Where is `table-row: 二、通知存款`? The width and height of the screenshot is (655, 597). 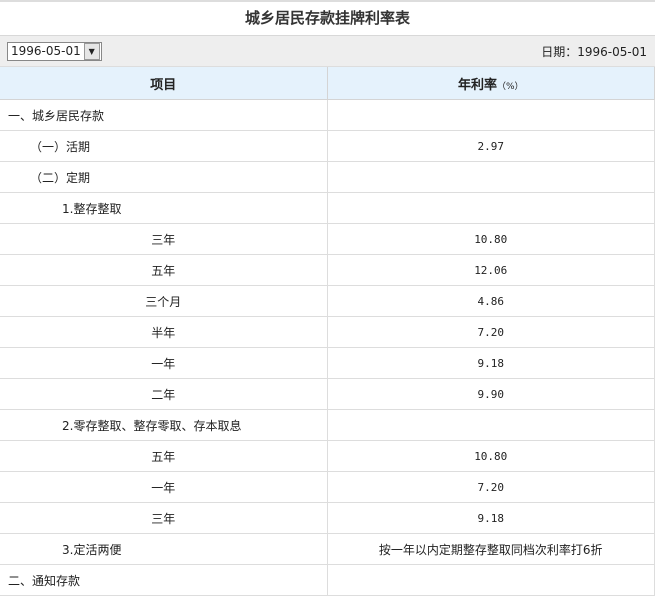
table-row: 二、通知存款 is located at coordinates (327, 580).